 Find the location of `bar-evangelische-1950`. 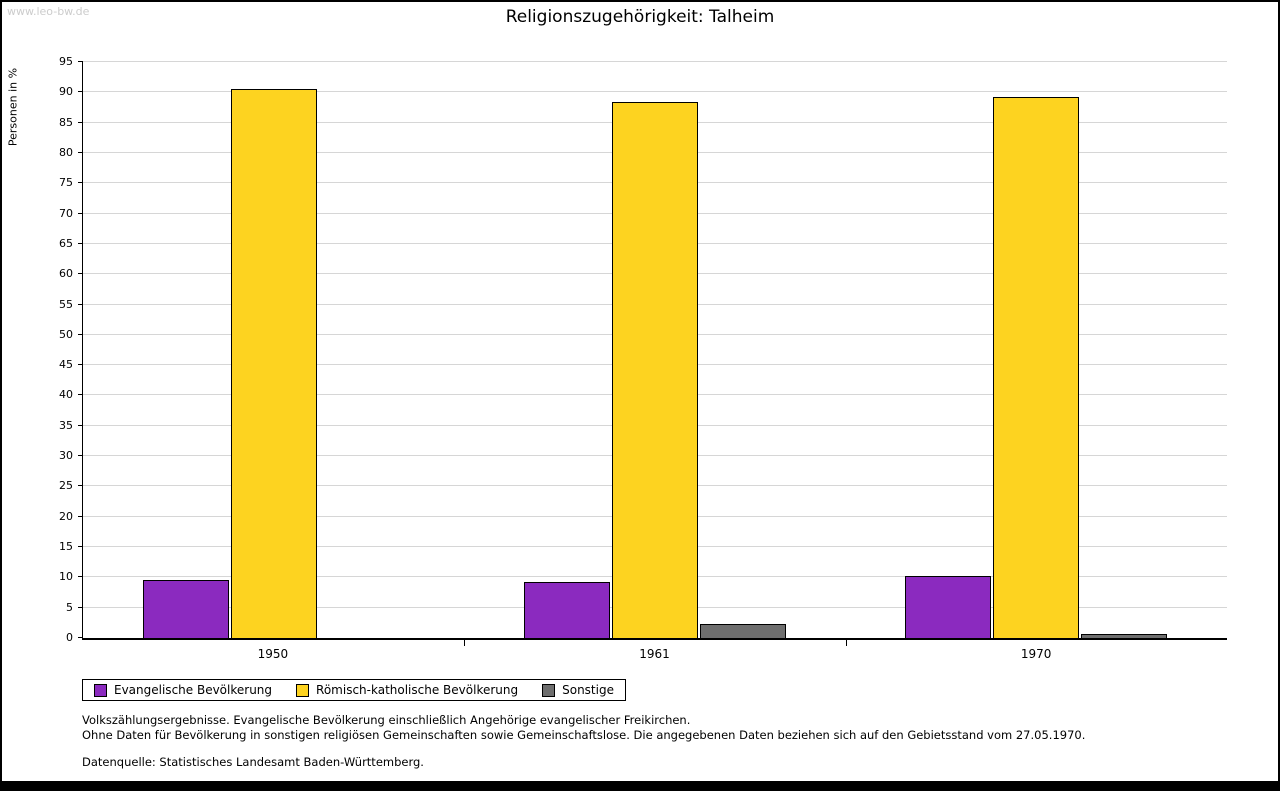

bar-evangelische-1950 is located at coordinates (185, 609).